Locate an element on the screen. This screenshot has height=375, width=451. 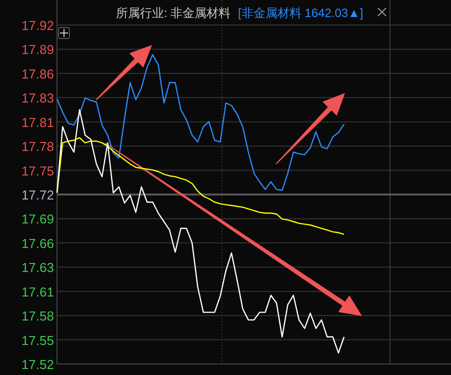
y-tick-label: 17.81 is located at coordinates (37, 122).